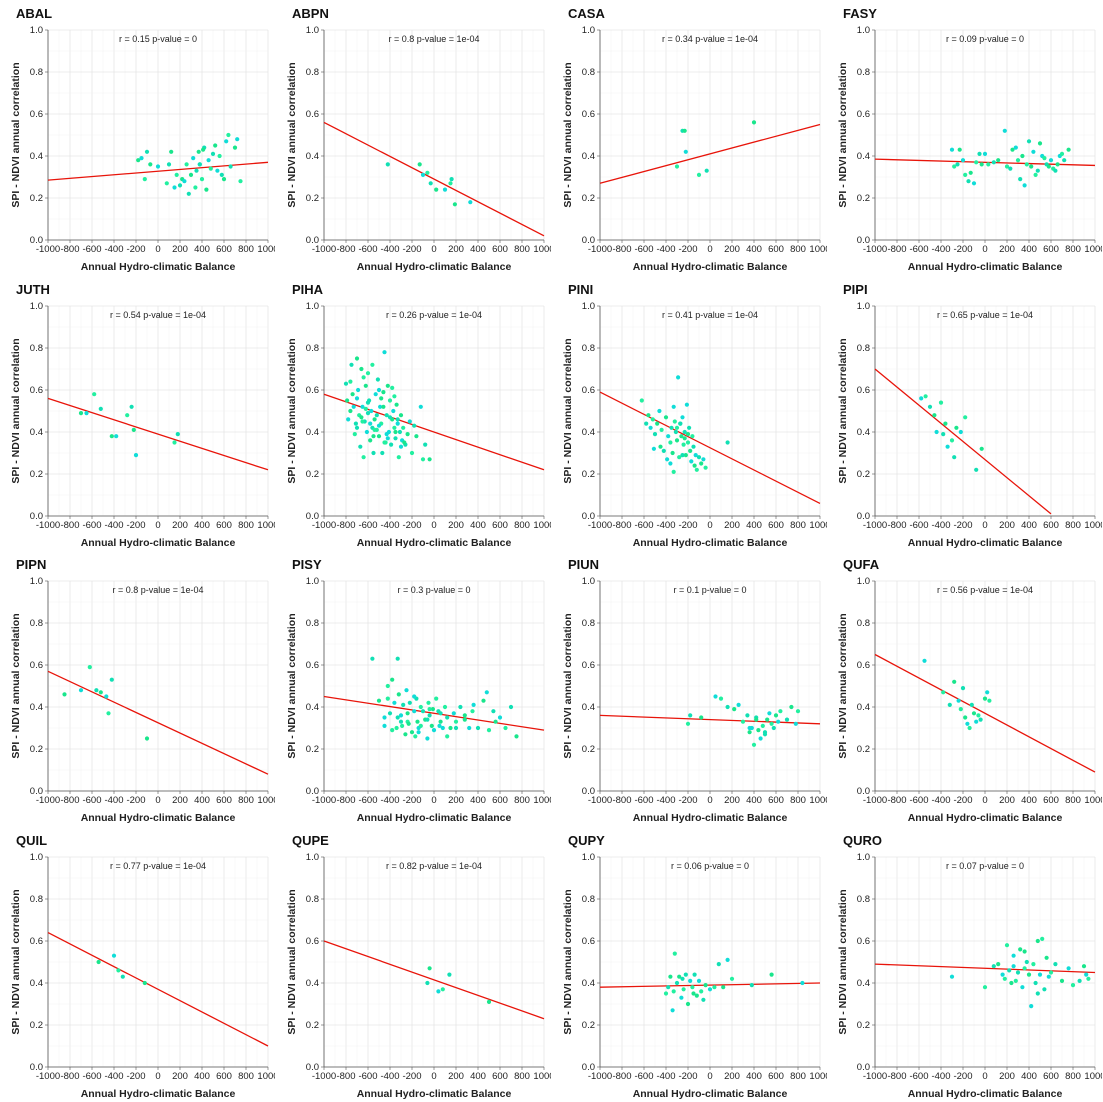  I want to click on stat-annotation: r = 0.06 p-value = 0, so click(710, 866).